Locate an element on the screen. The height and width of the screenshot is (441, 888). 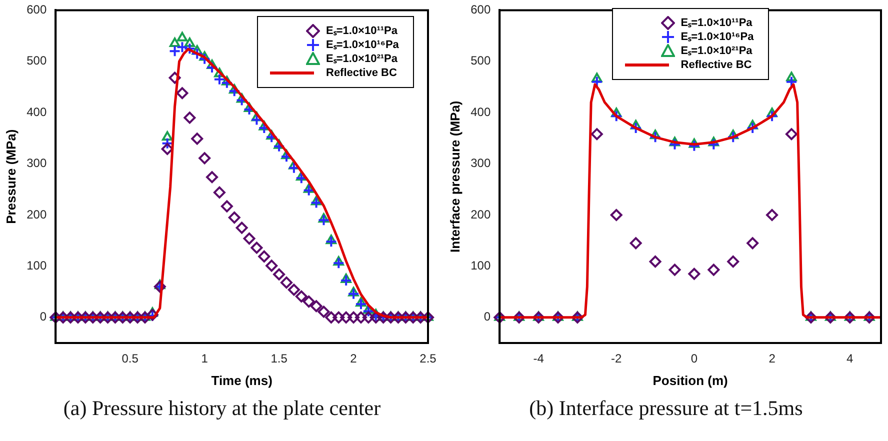
x-tick-label: 4 is located at coordinates (850, 359).